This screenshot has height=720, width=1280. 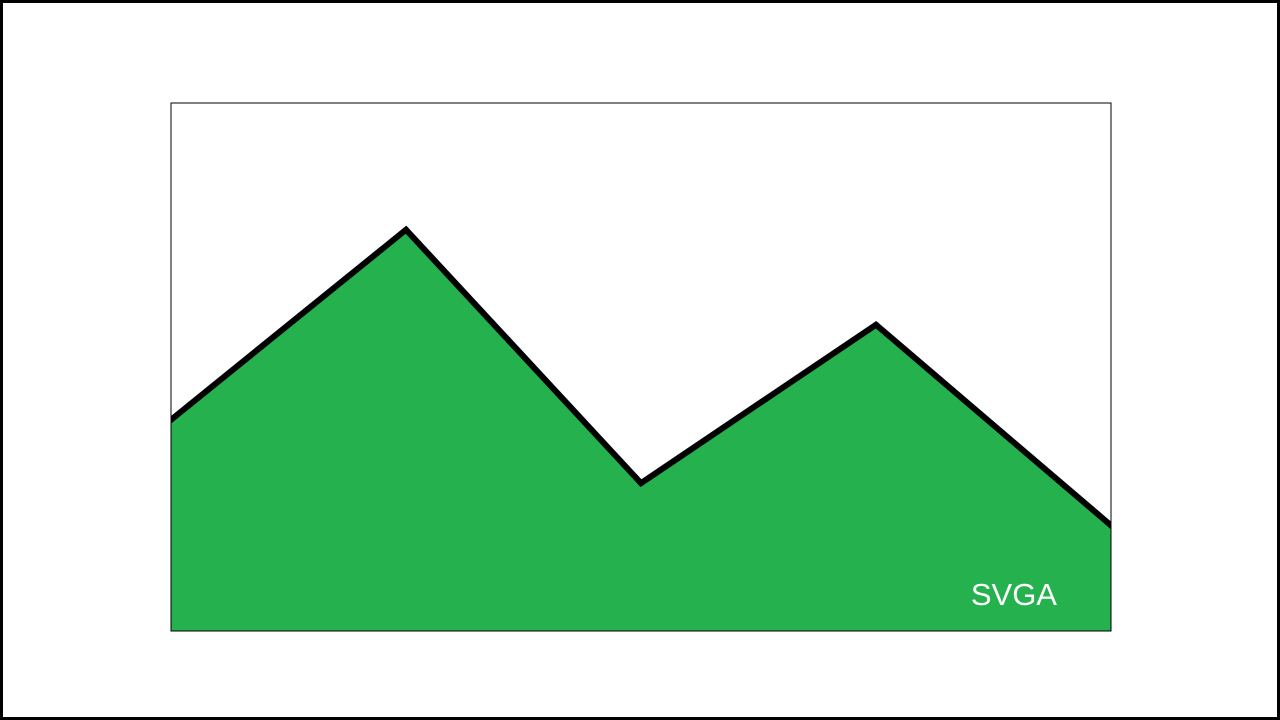 I want to click on chart-label: SVGA, so click(x=1014, y=594).